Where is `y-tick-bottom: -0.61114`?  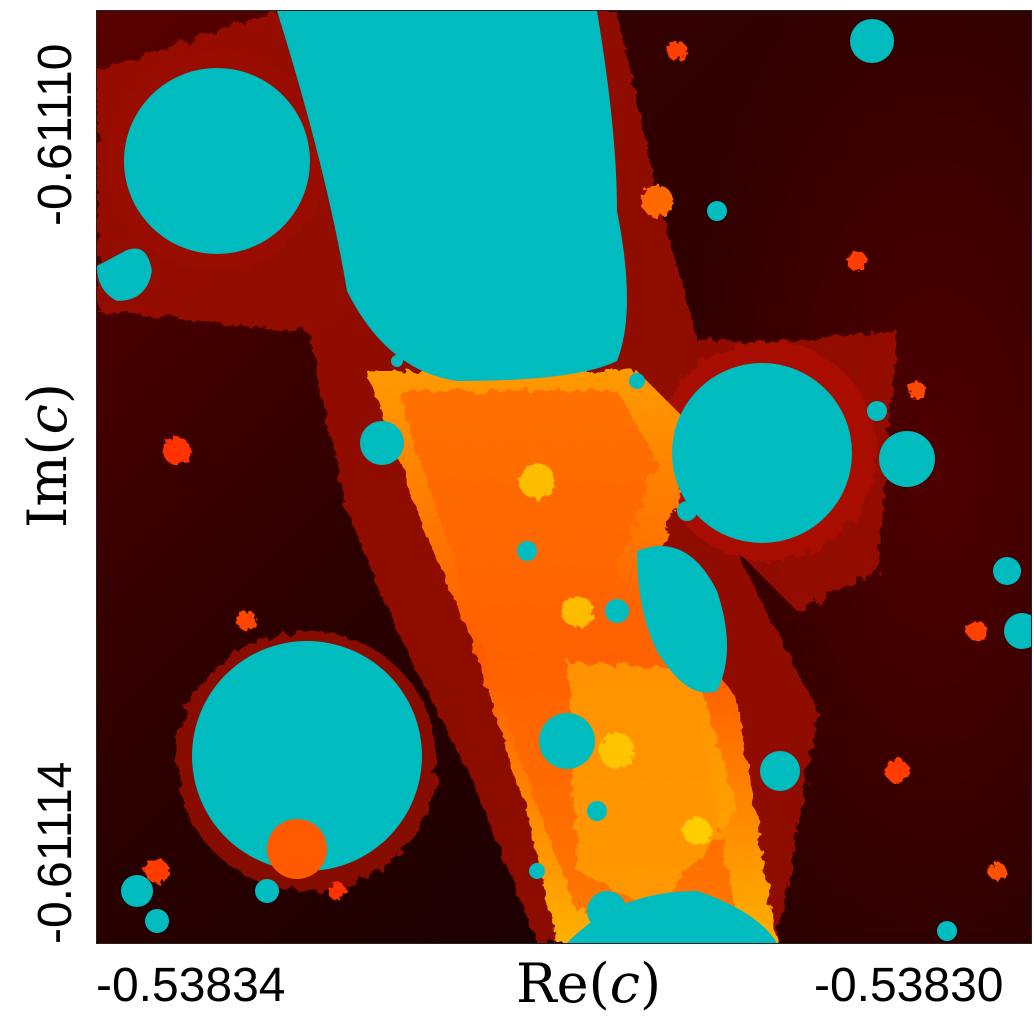 y-tick-bottom: -0.61114 is located at coordinates (55, 852).